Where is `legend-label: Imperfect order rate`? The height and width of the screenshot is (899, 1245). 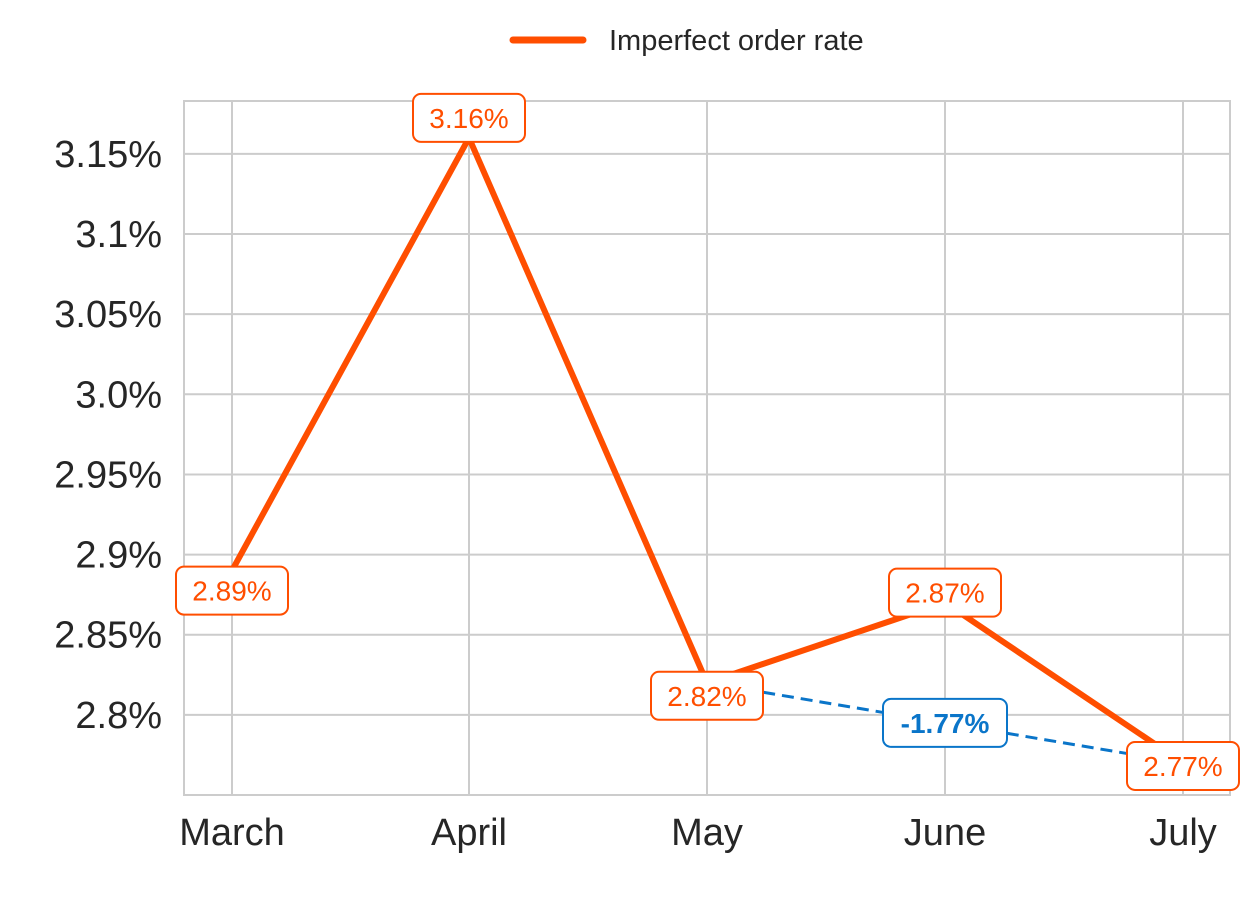 legend-label: Imperfect order rate is located at coordinates (736, 41).